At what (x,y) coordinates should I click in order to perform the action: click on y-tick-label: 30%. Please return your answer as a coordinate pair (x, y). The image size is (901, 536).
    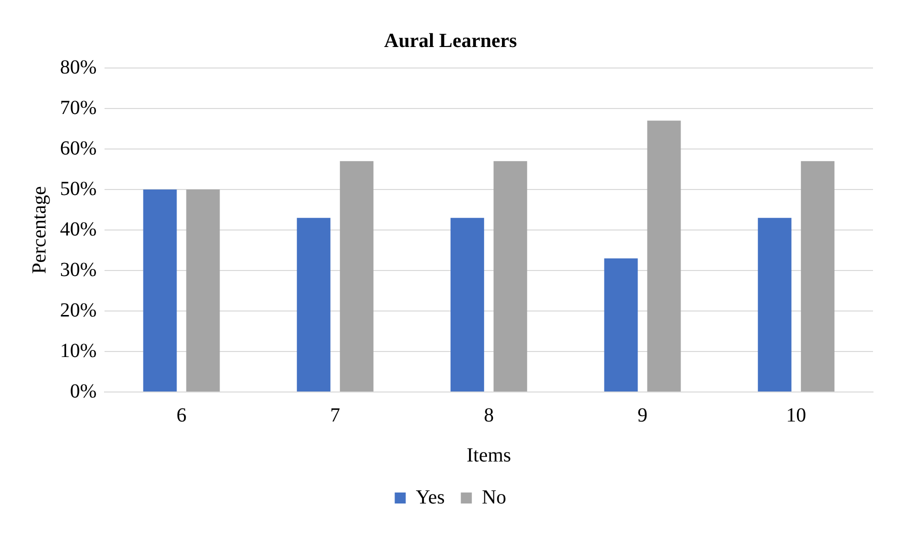
    Looking at the image, I should click on (78, 269).